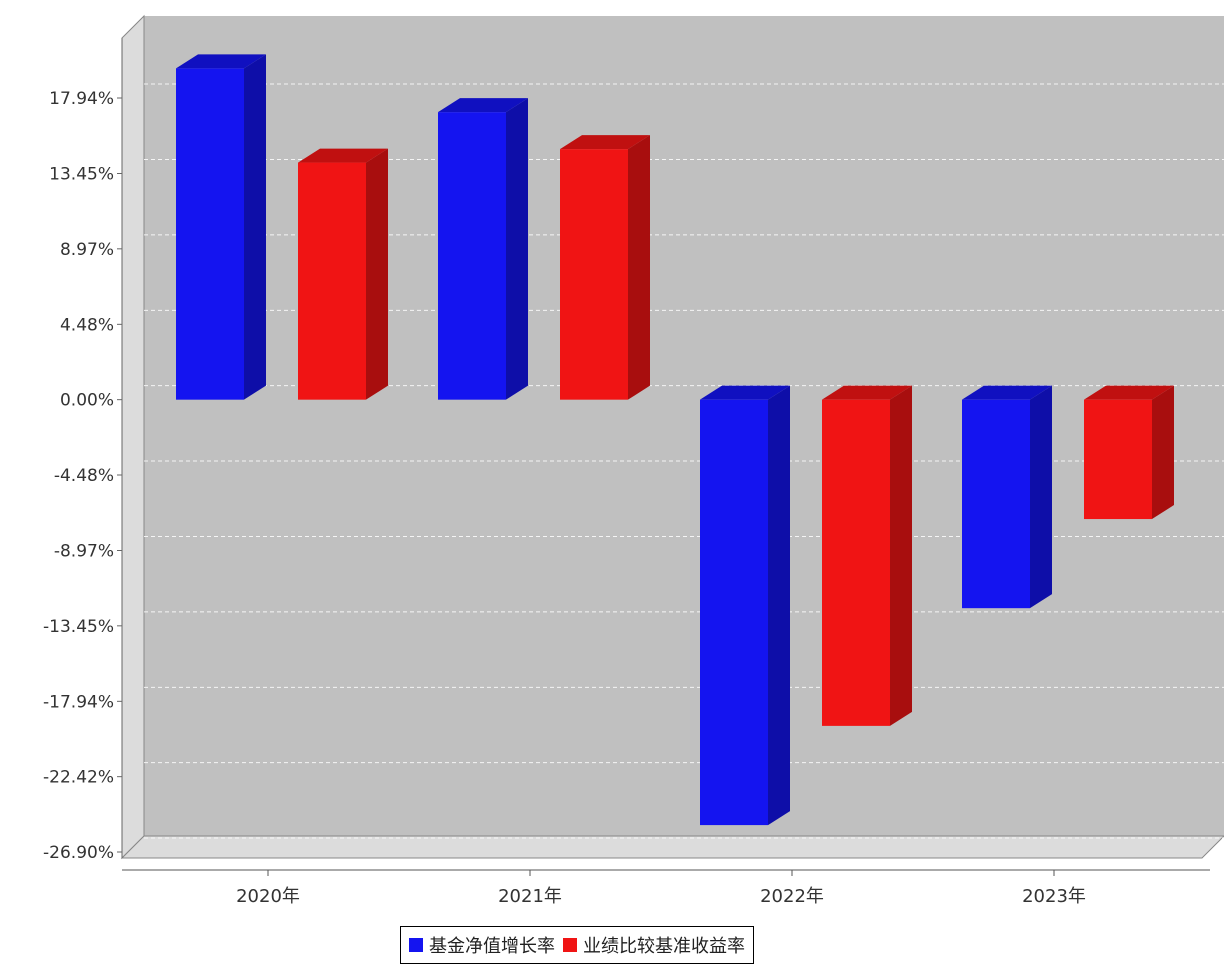 The height and width of the screenshot is (967, 1224). Describe the element at coordinates (133, 437) in the screenshot. I see `plot-left-wall` at that location.